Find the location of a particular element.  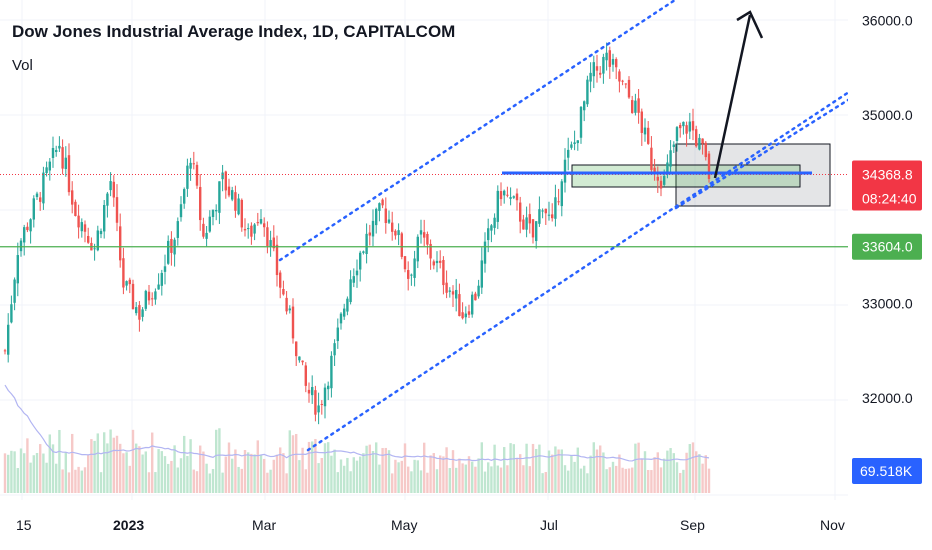

support-price-label: 33604.0 is located at coordinates (887, 247).